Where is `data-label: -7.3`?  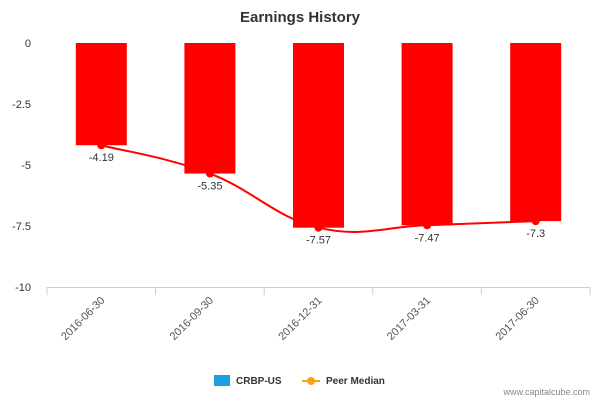
data-label: -7.3 is located at coordinates (535, 234).